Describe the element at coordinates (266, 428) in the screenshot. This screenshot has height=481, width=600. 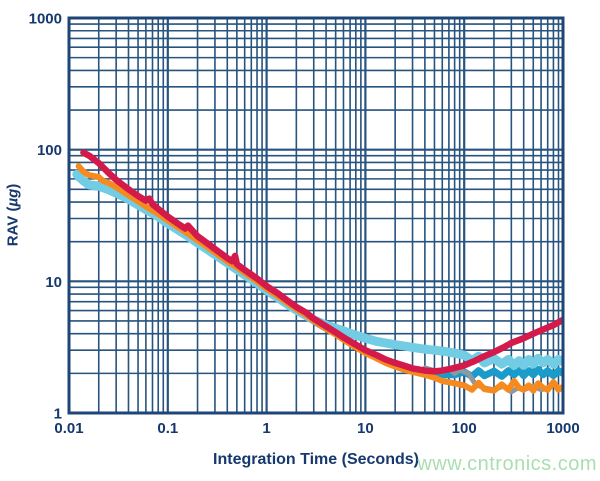
I see `x-tick-label: 1` at that location.